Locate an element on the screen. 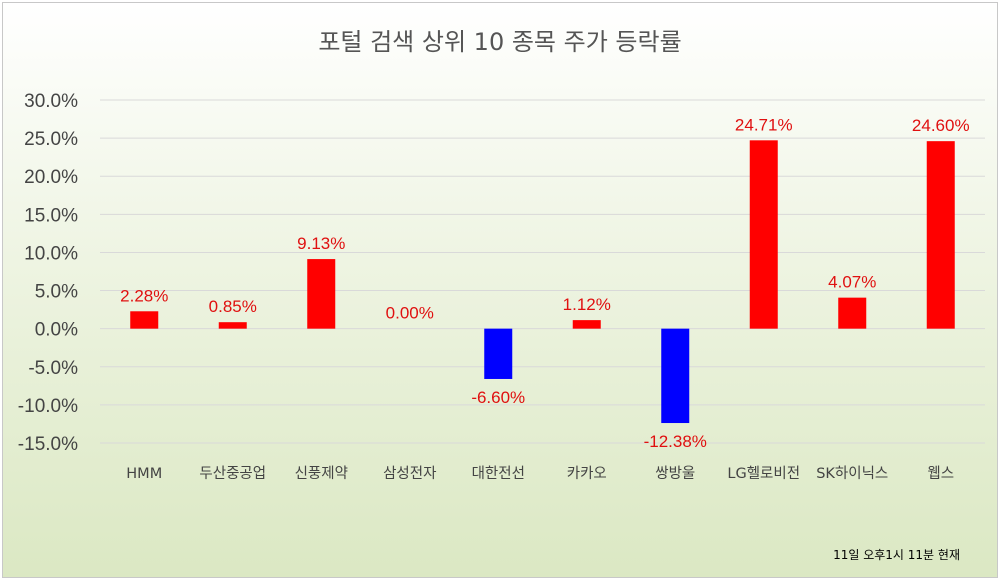 The height and width of the screenshot is (580, 1000). y-tick-label: 15.0% is located at coordinates (51, 215).